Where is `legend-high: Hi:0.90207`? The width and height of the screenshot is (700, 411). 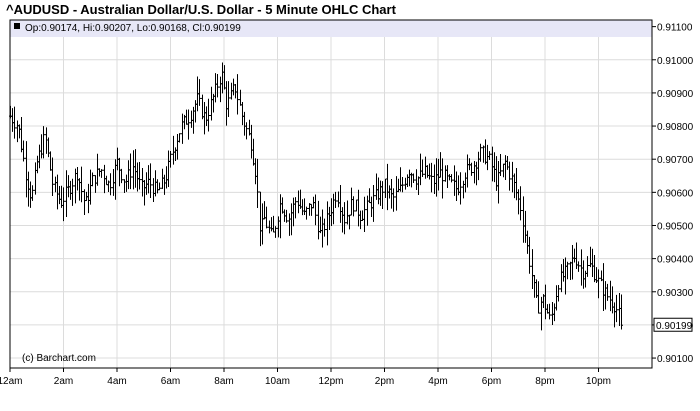
legend-high: Hi:0.90207 is located at coordinates (107, 28).